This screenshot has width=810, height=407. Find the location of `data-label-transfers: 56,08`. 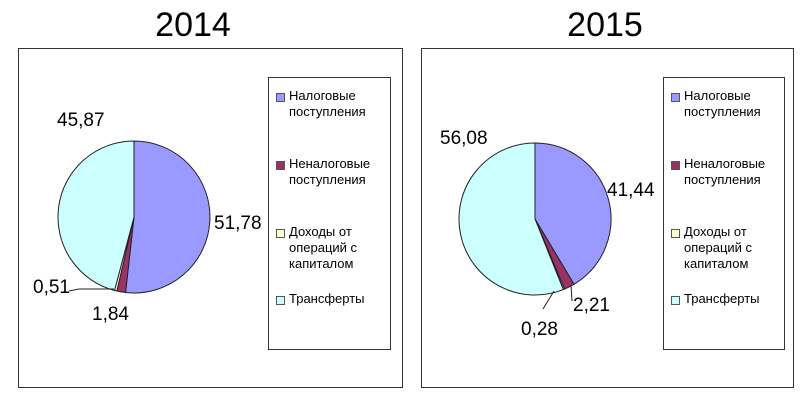

data-label-transfers: 56,08 is located at coordinates (464, 138).